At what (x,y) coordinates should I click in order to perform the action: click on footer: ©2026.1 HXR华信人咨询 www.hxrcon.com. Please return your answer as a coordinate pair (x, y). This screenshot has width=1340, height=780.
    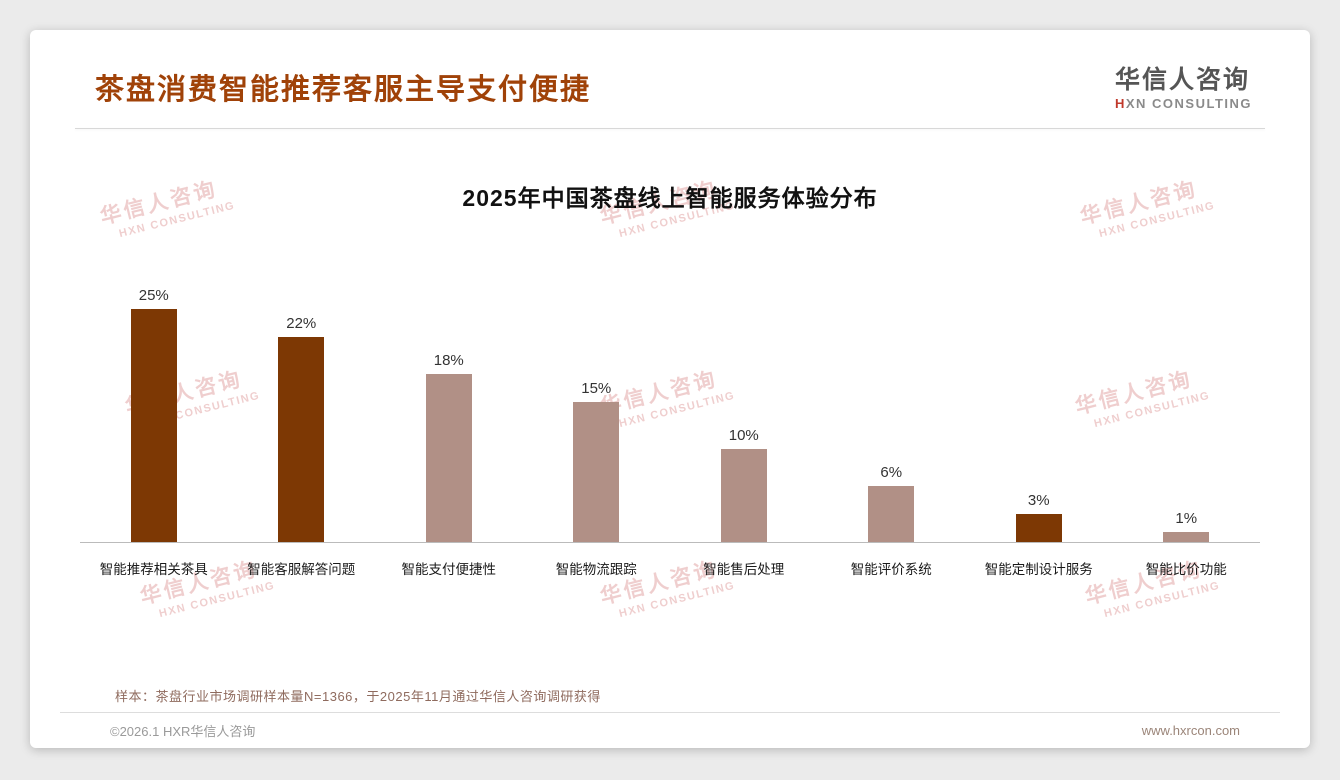
    Looking at the image, I should click on (670, 730).